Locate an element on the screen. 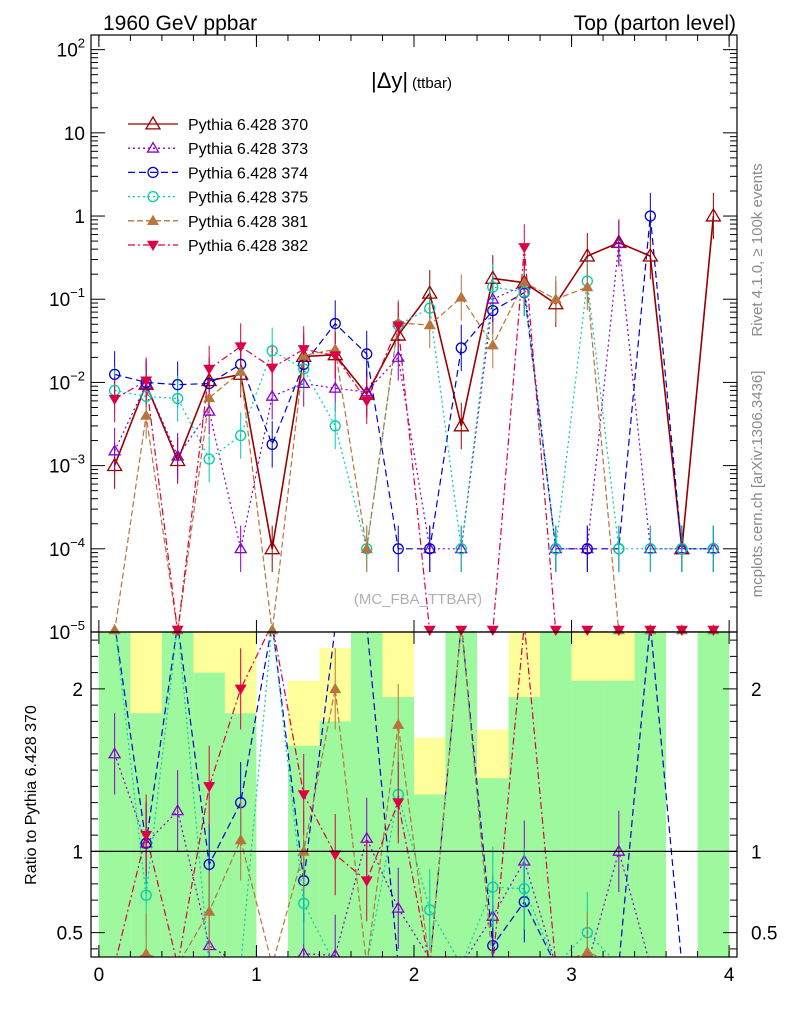 The height and width of the screenshot is (1029, 786). ratio-tick-label-right-0: 2 is located at coordinates (756, 690).